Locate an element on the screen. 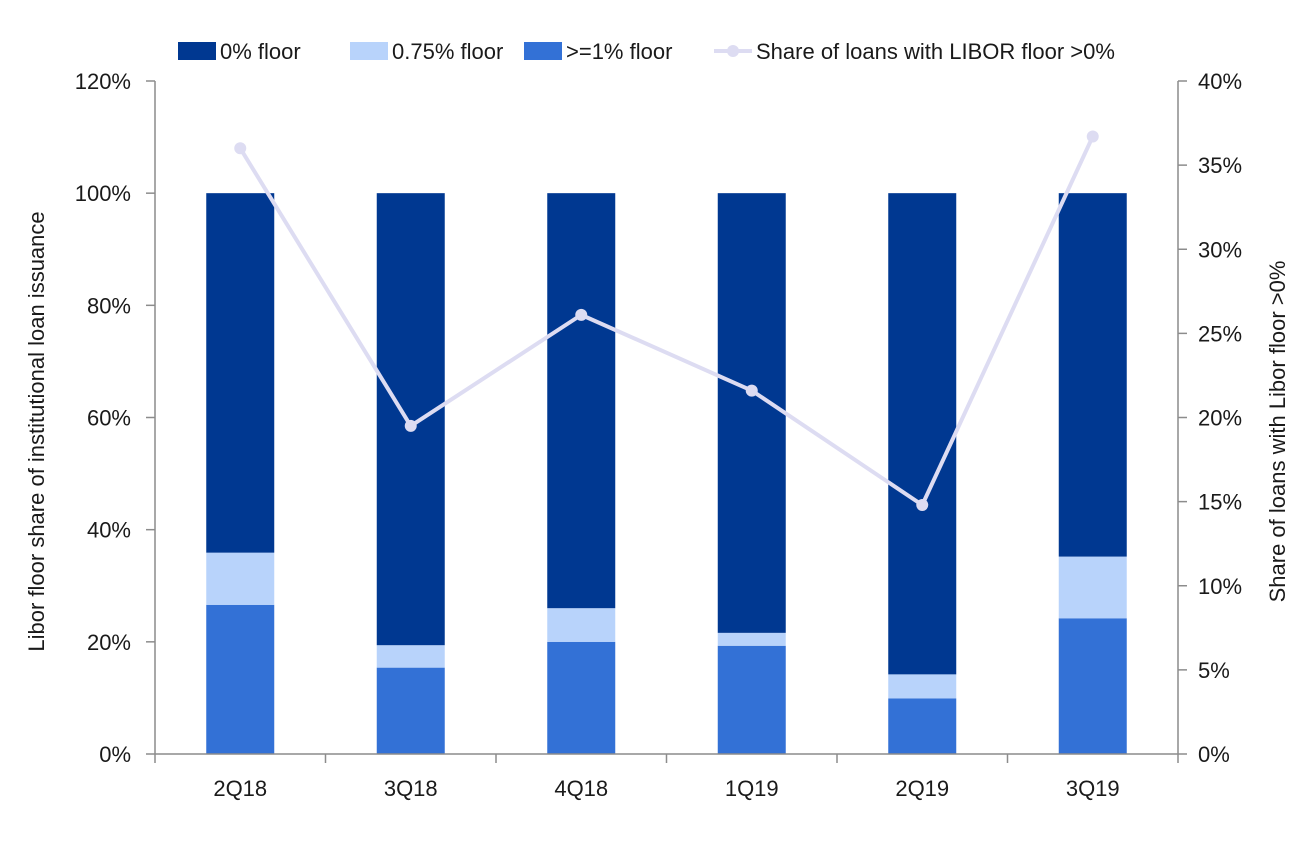 The image size is (1308, 841). y-tick-label: 40% is located at coordinates (109, 530).